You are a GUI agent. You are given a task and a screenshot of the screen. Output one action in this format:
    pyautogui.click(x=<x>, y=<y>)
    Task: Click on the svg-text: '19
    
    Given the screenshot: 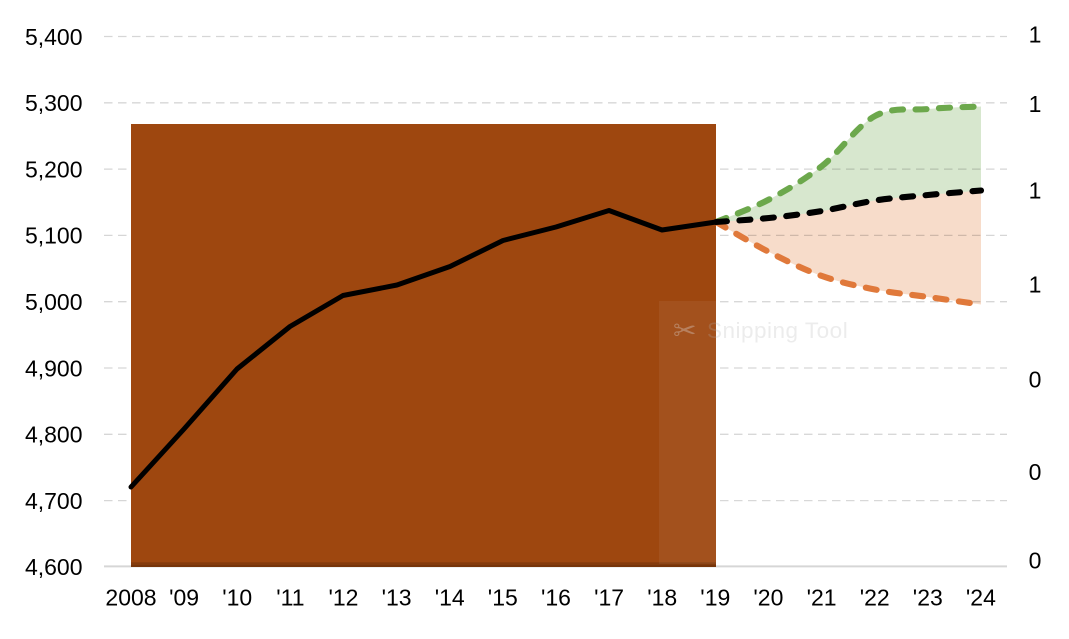 What is the action you would take?
    pyautogui.click(x=715, y=598)
    